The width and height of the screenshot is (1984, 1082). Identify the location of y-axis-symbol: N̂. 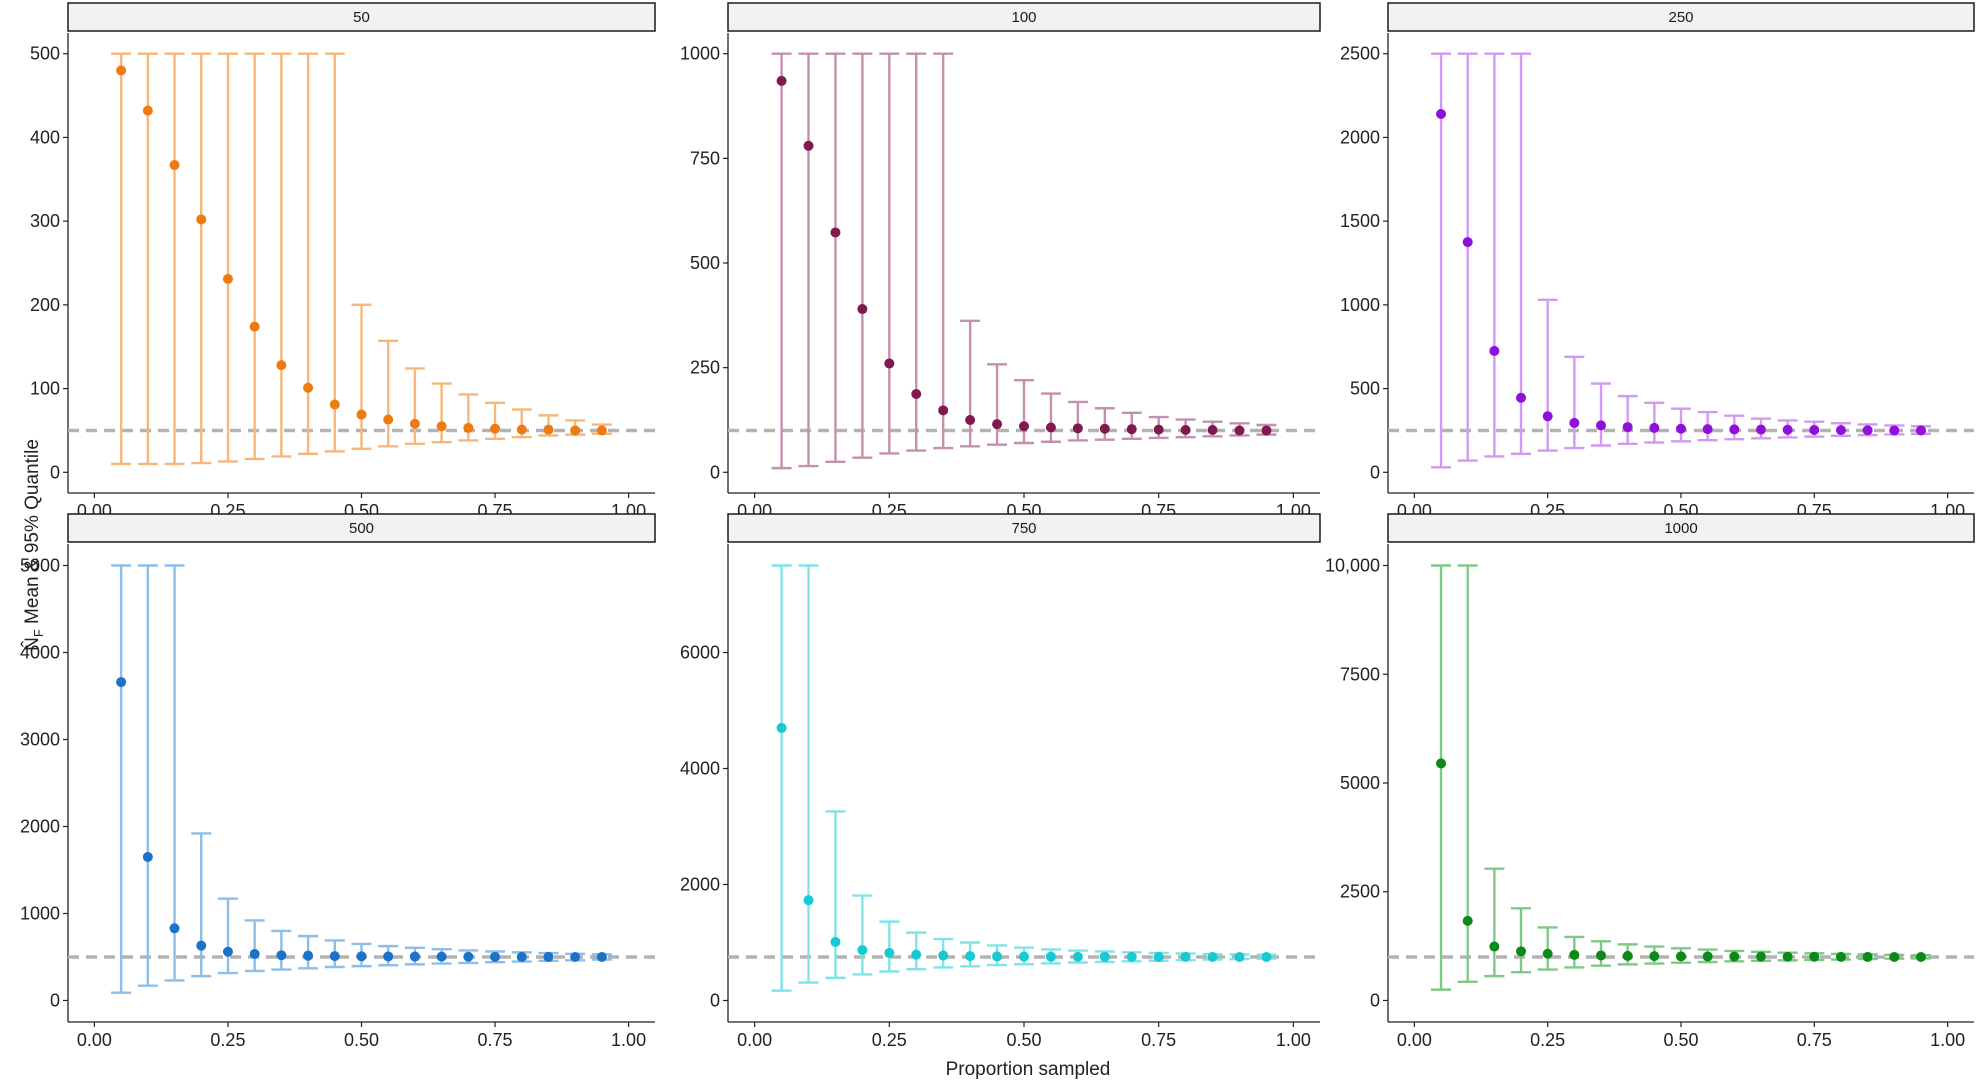
(32, 644).